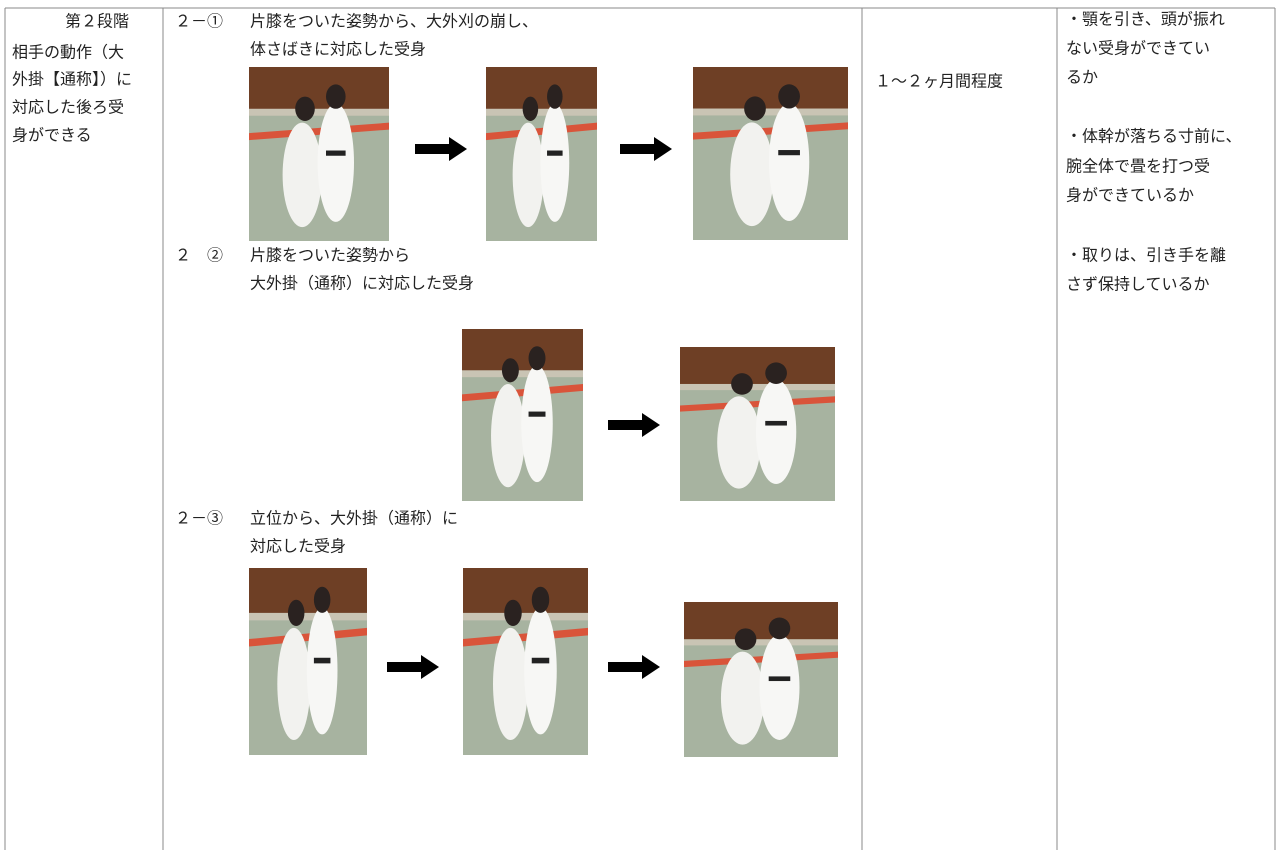 Image resolution: width=1277 pixels, height=850 pixels. Describe the element at coordinates (199, 518) in the screenshot. I see `step-label: ２－③` at that location.